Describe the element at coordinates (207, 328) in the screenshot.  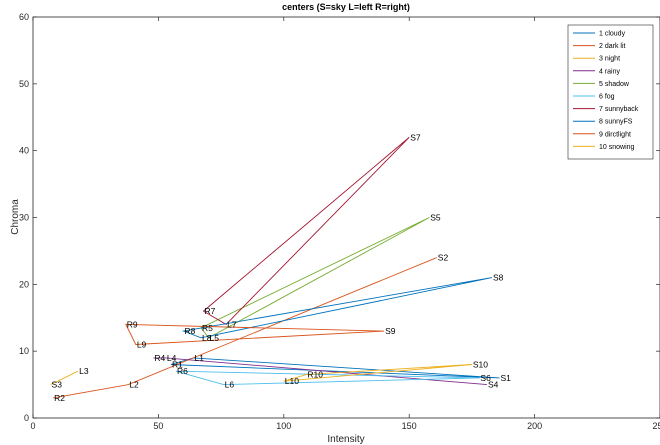
I see `point-label-r5: R5` at that location.